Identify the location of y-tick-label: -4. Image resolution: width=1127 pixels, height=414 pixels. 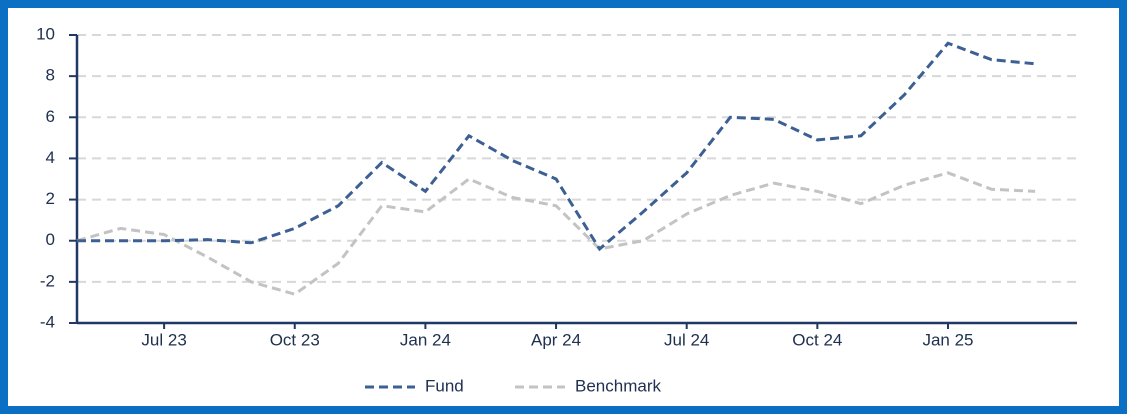
(47, 321).